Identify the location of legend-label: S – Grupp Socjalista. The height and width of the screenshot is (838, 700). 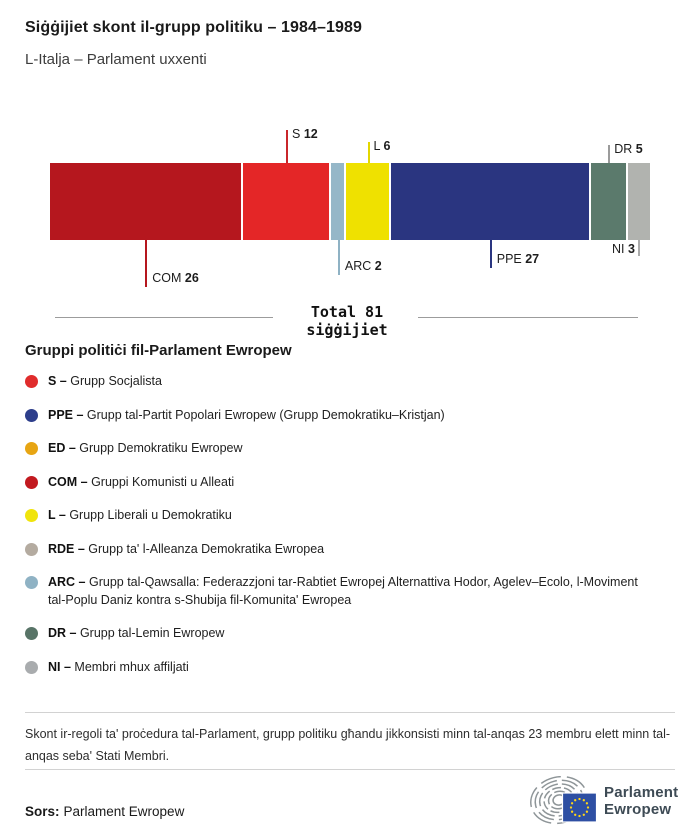
(105, 381).